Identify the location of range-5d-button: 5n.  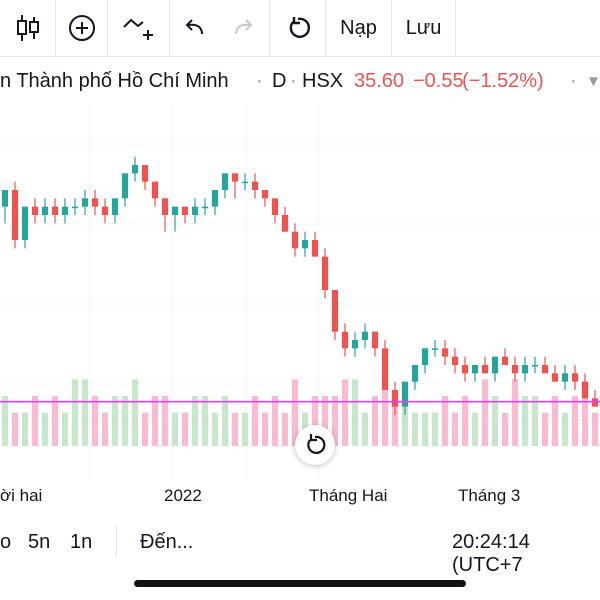
(39, 542).